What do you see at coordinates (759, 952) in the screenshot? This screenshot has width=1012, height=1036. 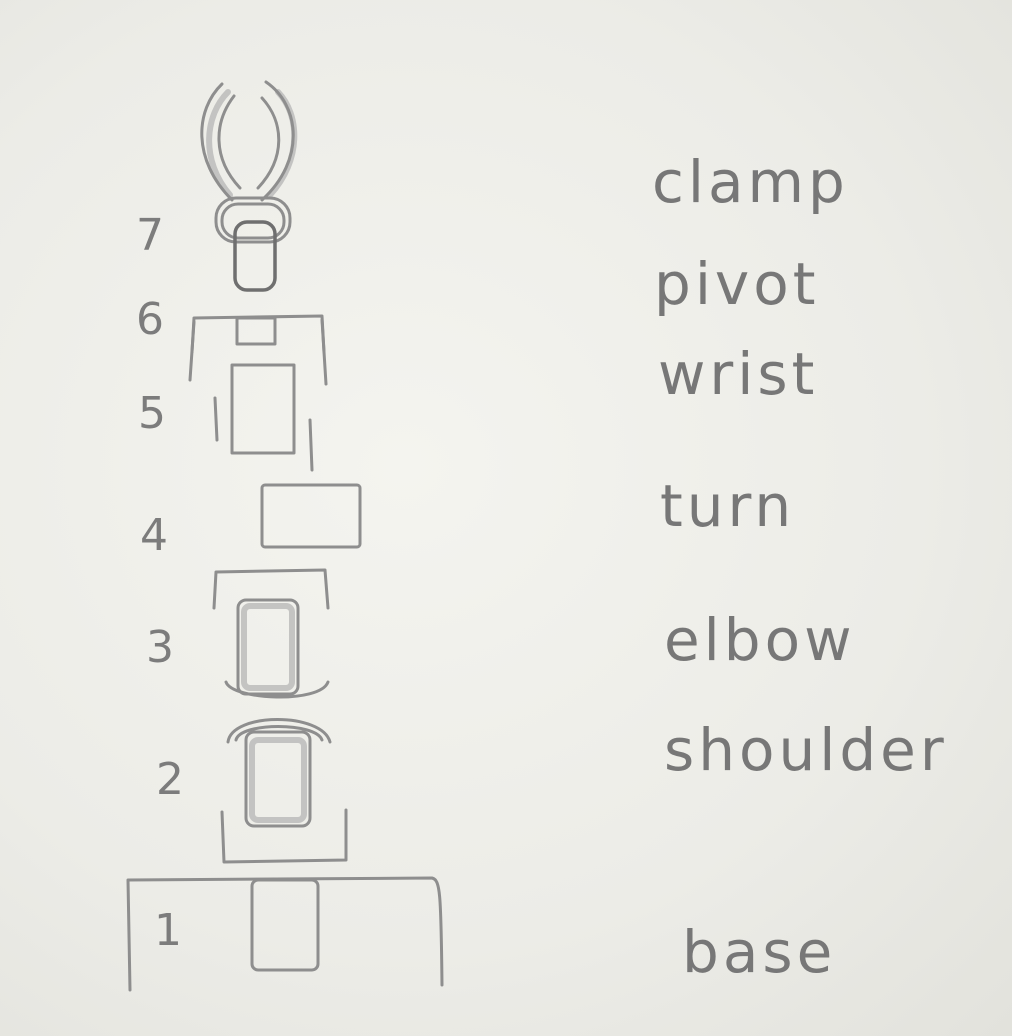 I see `segment-label-base: base` at bounding box center [759, 952].